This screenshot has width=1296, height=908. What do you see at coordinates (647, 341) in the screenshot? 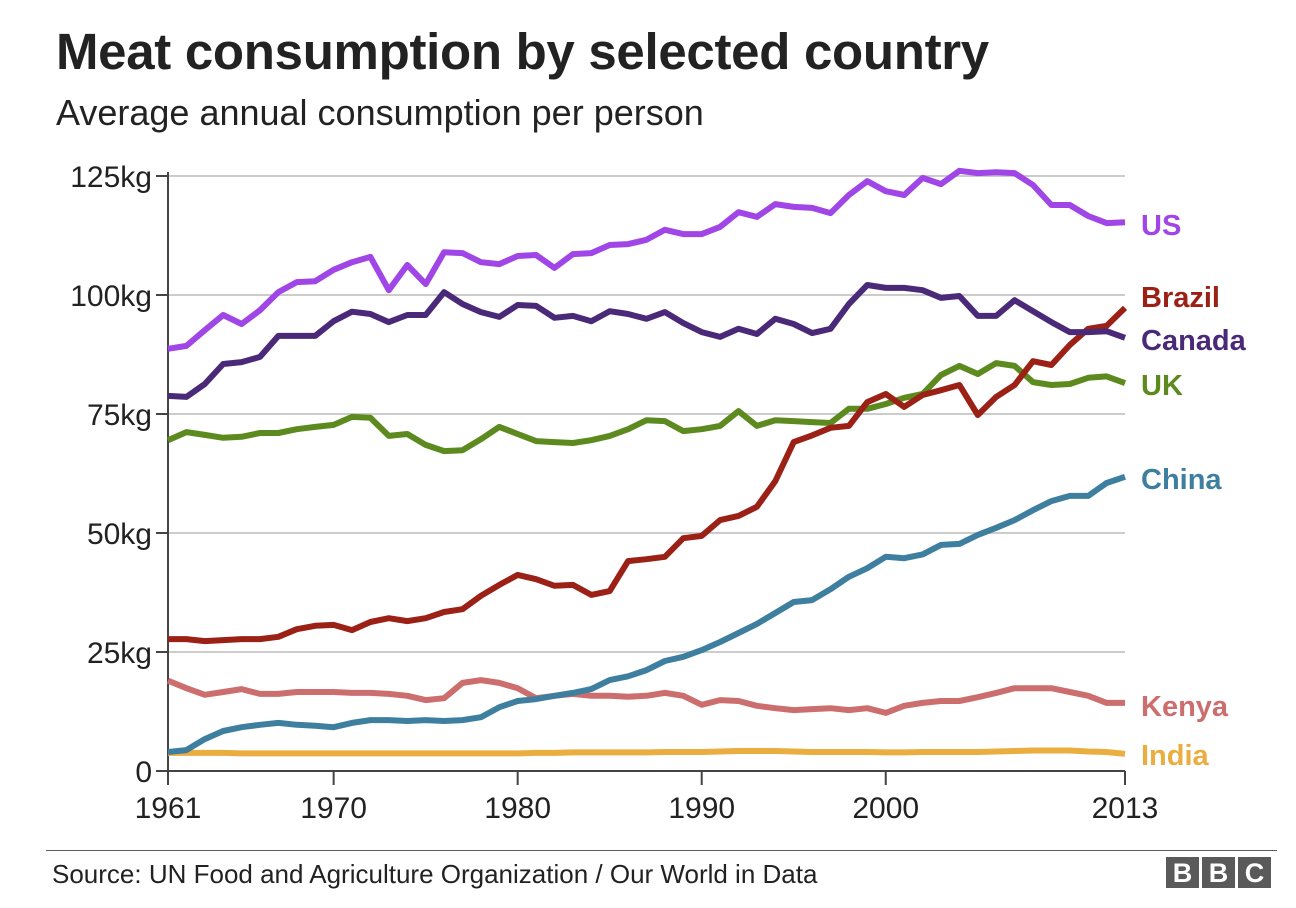
I see `series-line-canada` at bounding box center [647, 341].